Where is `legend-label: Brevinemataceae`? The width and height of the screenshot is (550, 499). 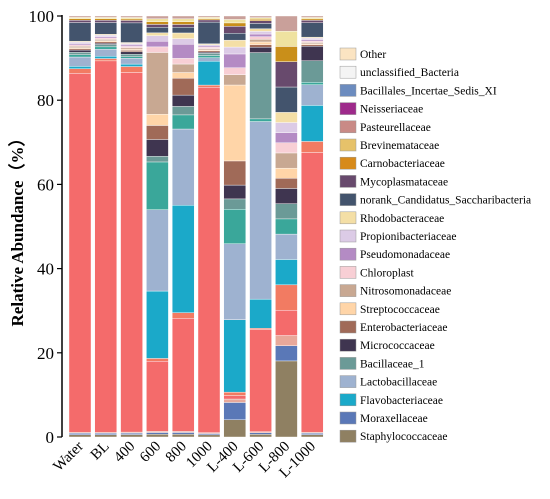
legend-label: Brevinemataceae is located at coordinates (399, 146).